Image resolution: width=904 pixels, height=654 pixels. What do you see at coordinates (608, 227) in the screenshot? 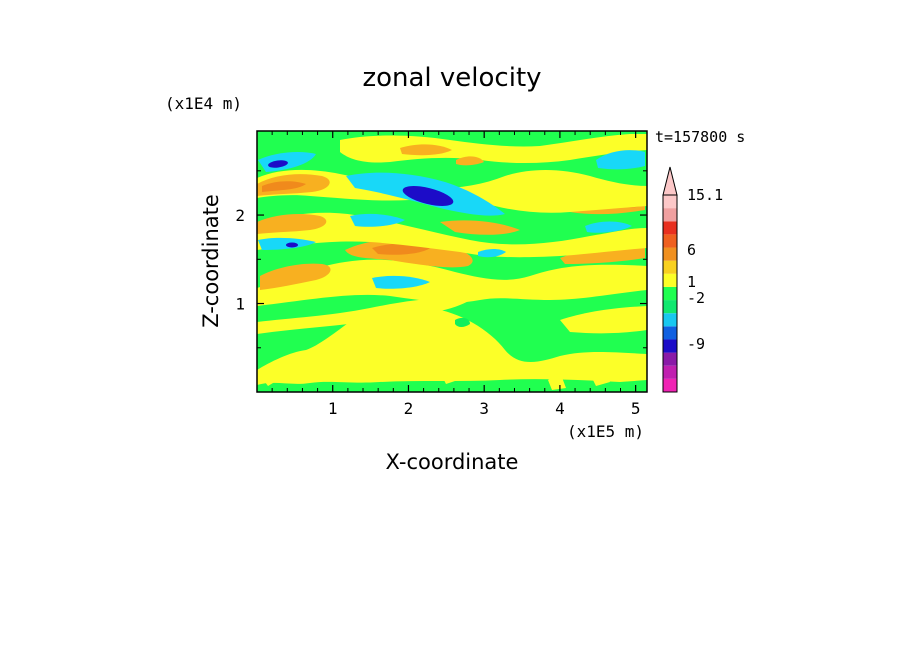
I see `cyan-right` at bounding box center [608, 227].